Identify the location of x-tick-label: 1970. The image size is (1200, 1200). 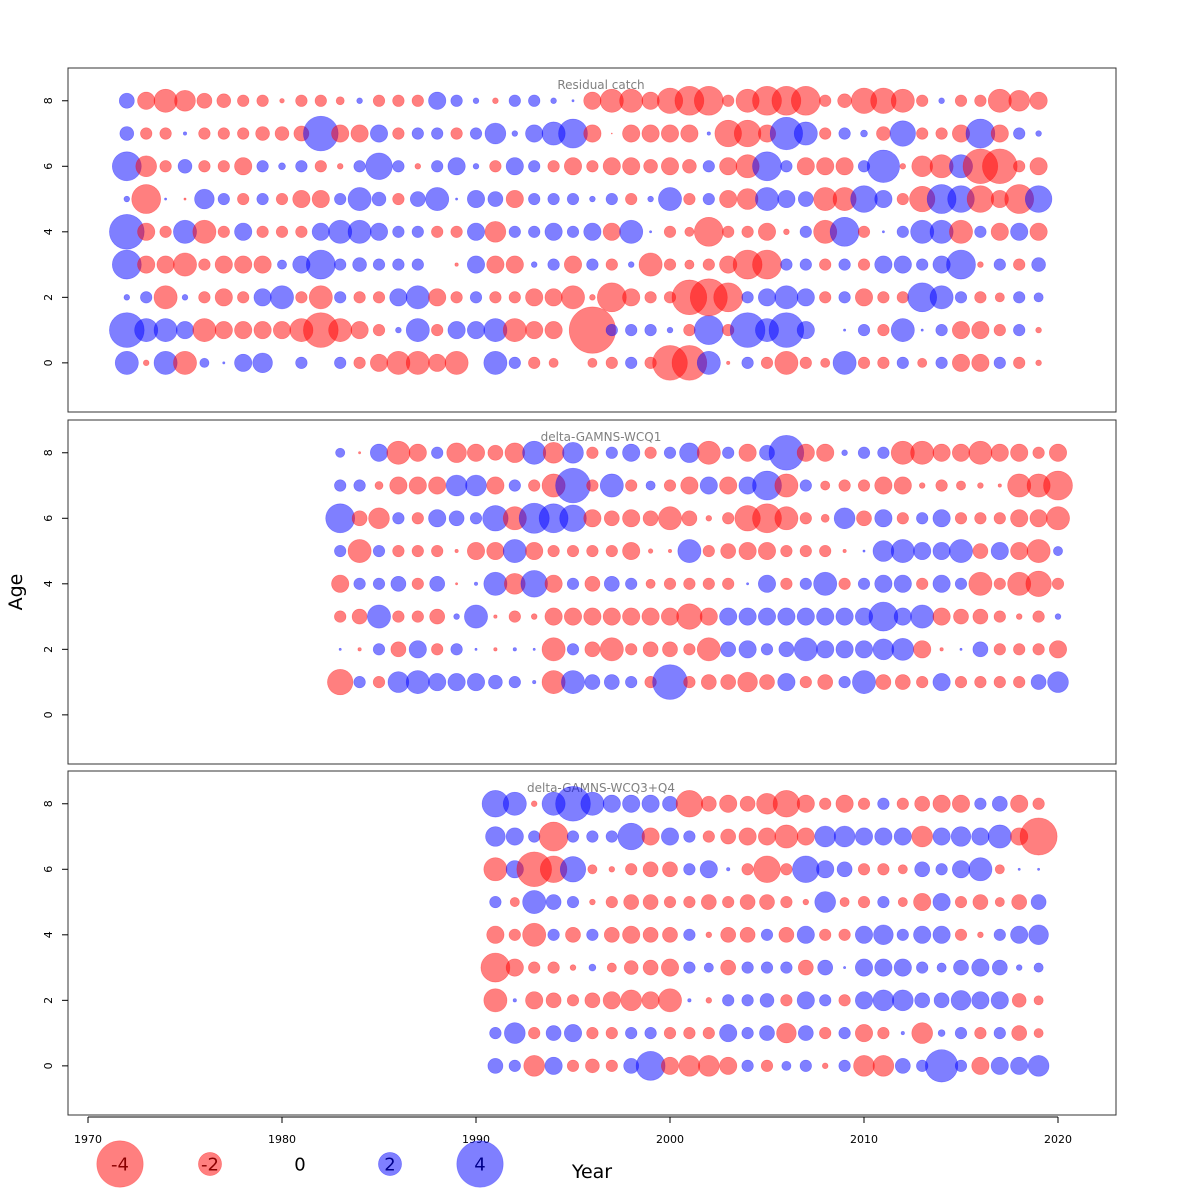
(88, 1139).